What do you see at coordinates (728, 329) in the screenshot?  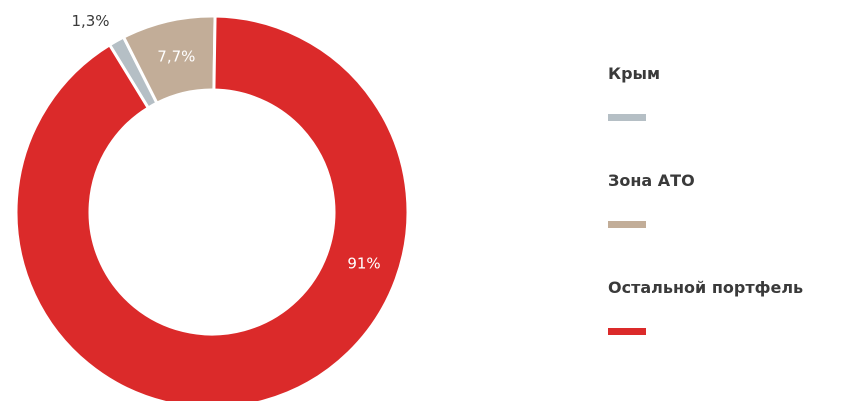 I see `legend-item-rest-portfolio: Остальной портфель` at bounding box center [728, 329].